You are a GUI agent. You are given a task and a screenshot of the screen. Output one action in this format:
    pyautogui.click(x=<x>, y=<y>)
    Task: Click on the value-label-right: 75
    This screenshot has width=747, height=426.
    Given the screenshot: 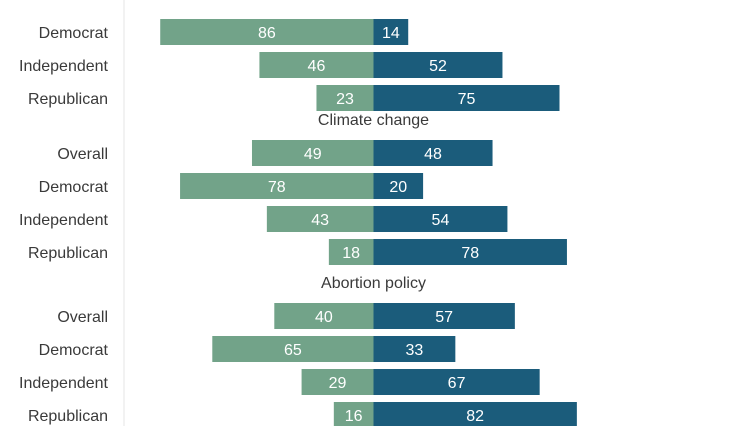 What is the action you would take?
    pyautogui.click(x=467, y=99)
    